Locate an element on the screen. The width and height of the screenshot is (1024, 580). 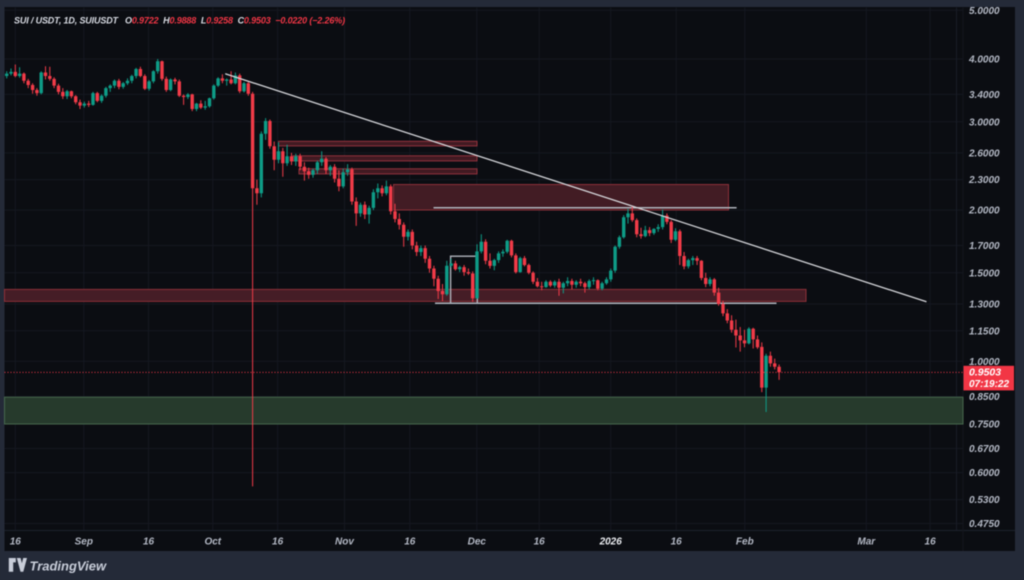
svg-text: 5.0000 is located at coordinates (984, 11).